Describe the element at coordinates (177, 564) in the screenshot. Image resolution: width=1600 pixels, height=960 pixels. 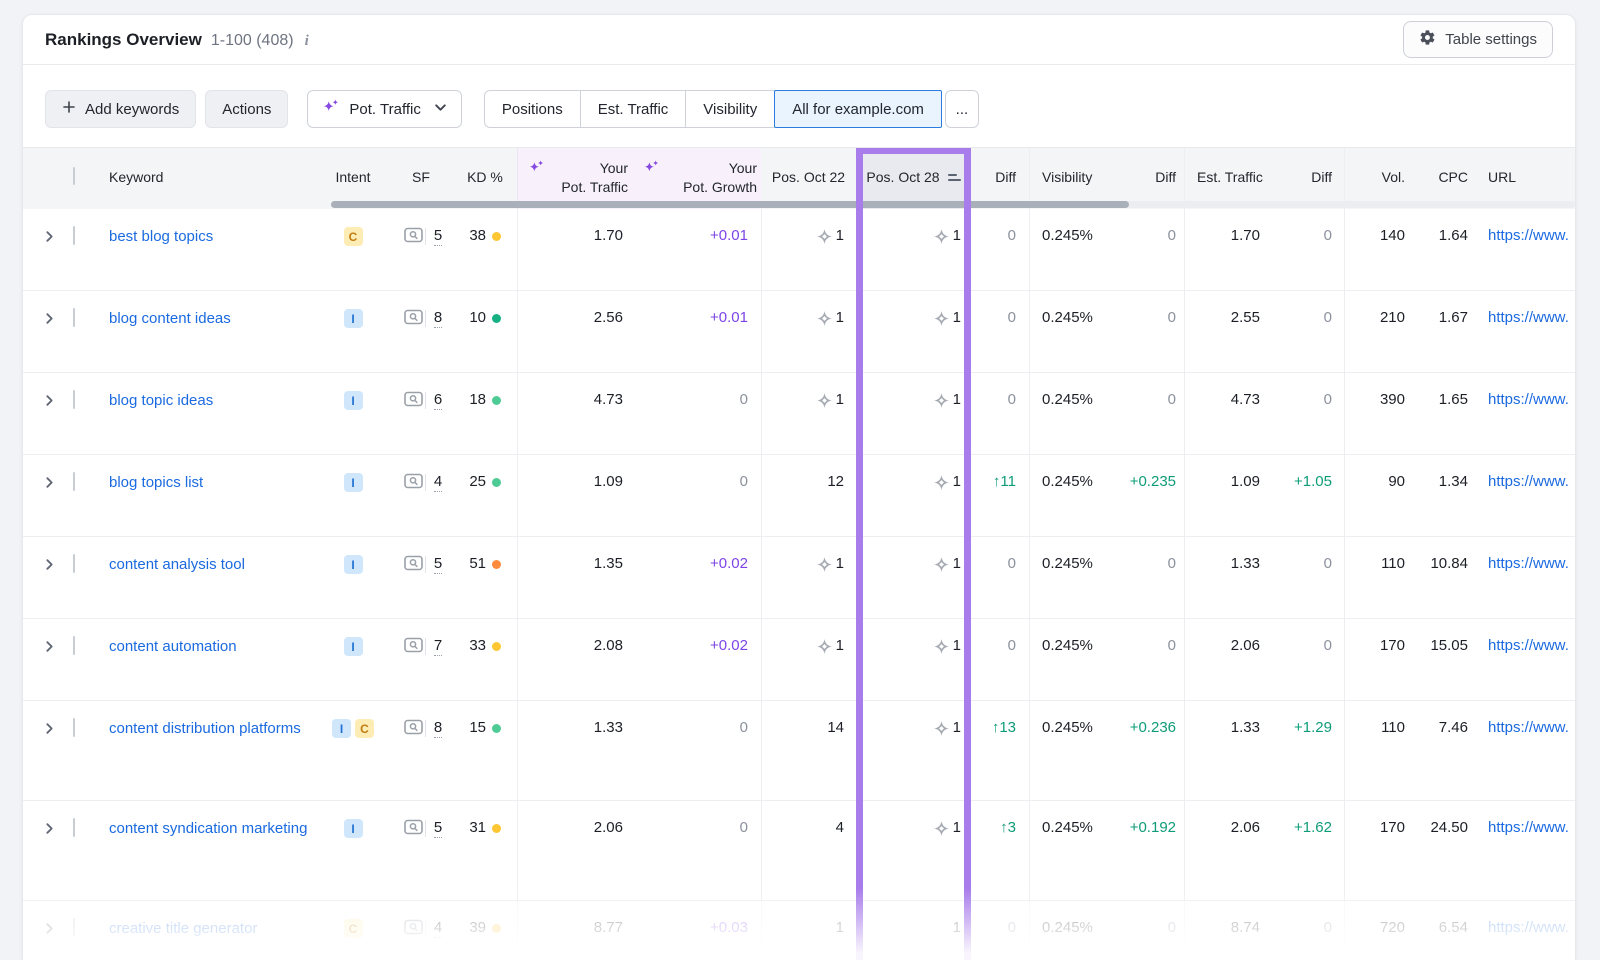
I see `keyword-link: content analysis tool` at that location.